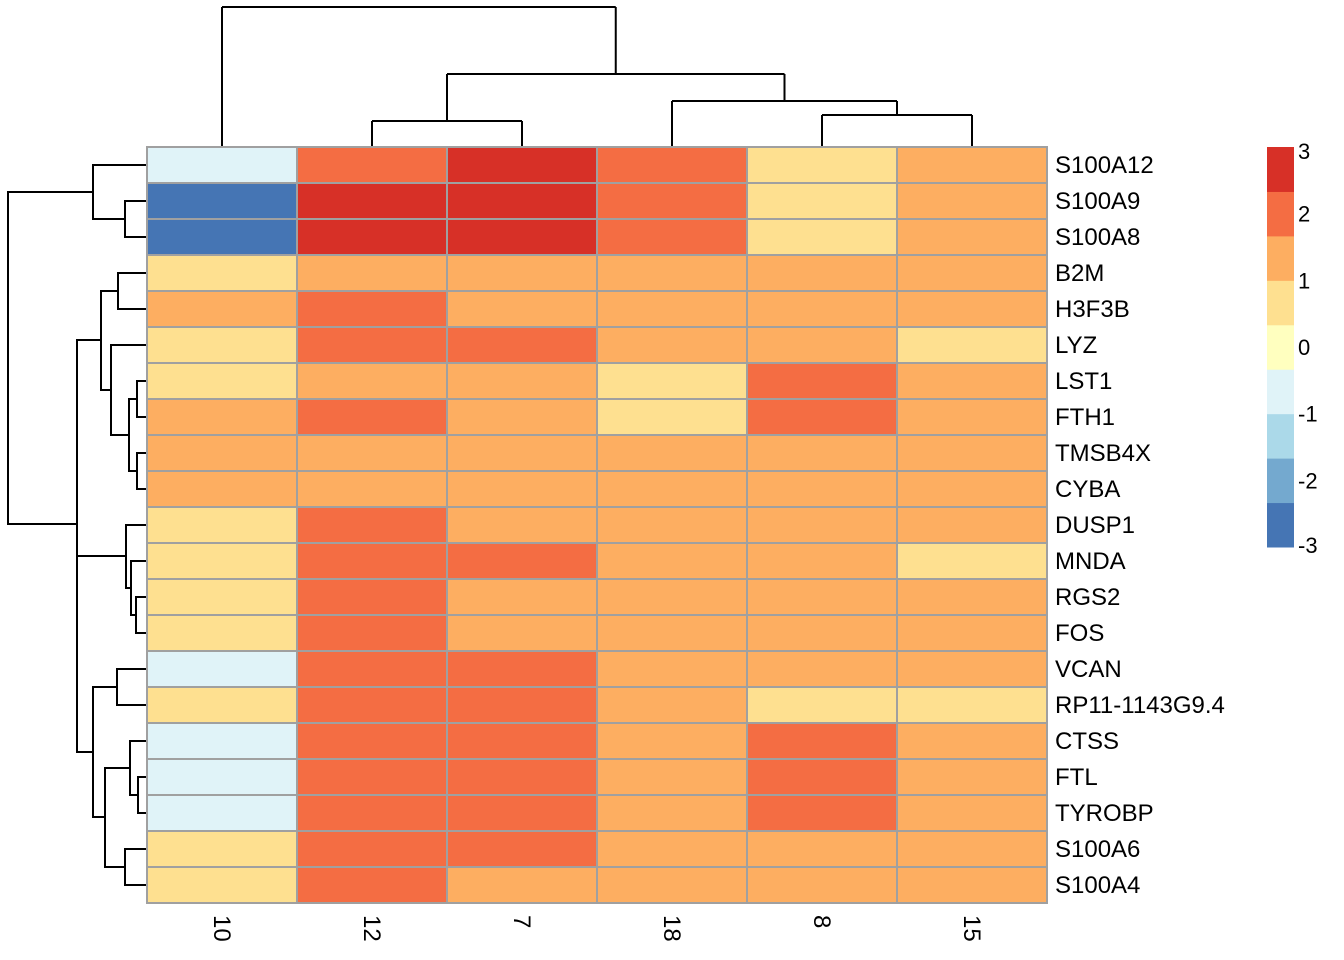  Describe the element at coordinates (1140, 705) in the screenshot. I see `row-label: RP11-1143G9.4` at that location.